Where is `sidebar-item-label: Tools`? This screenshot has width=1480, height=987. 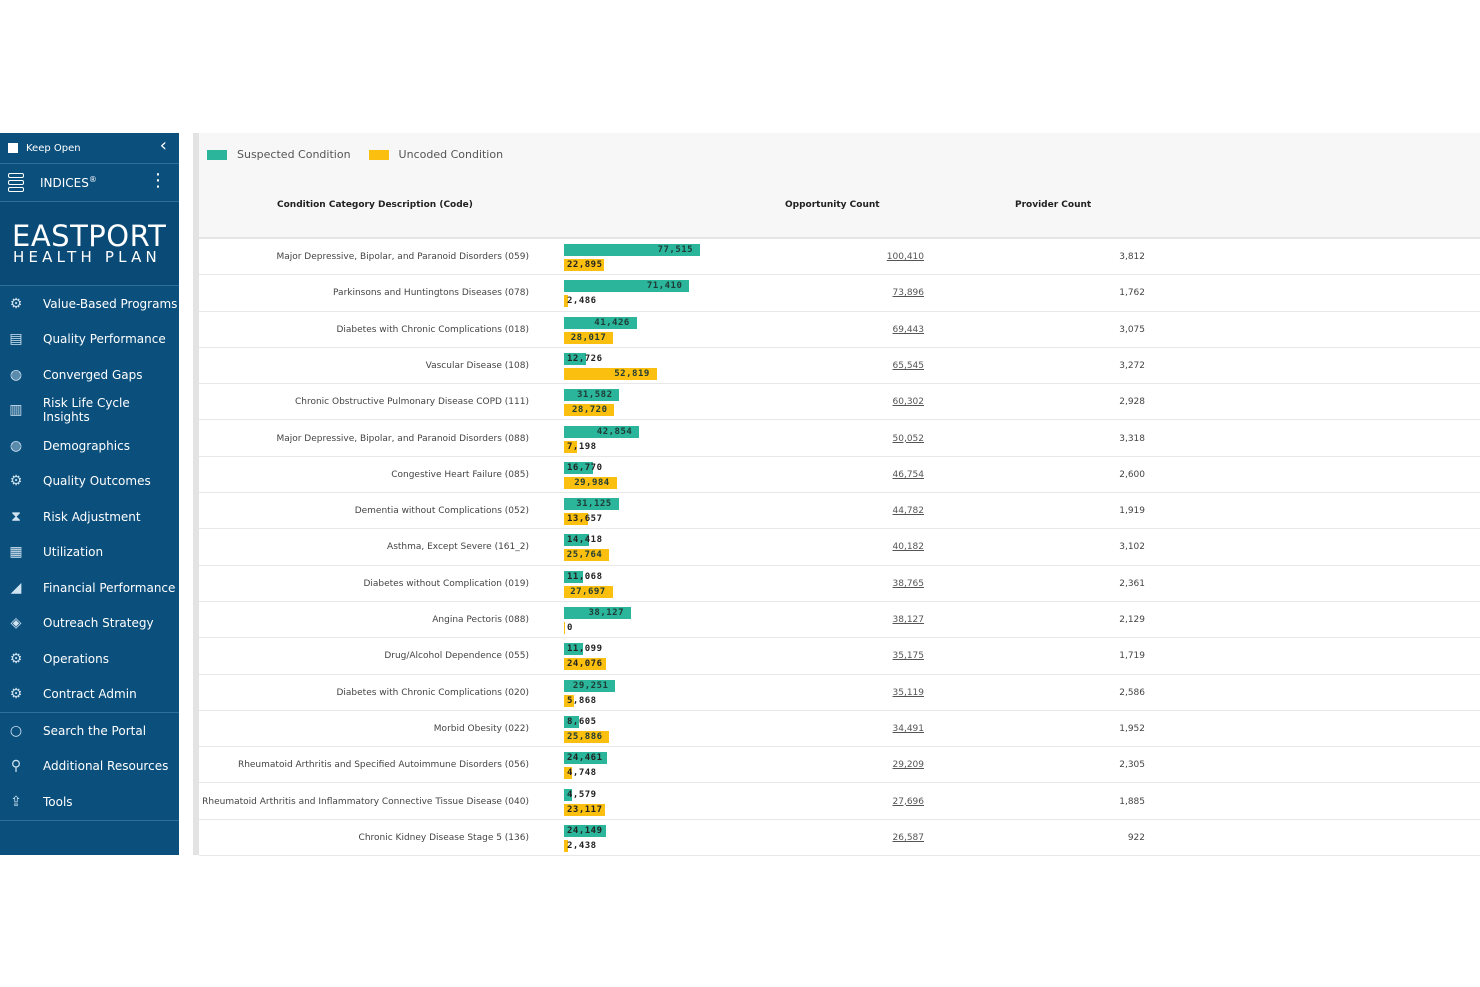 sidebar-item-label: Tools is located at coordinates (58, 801).